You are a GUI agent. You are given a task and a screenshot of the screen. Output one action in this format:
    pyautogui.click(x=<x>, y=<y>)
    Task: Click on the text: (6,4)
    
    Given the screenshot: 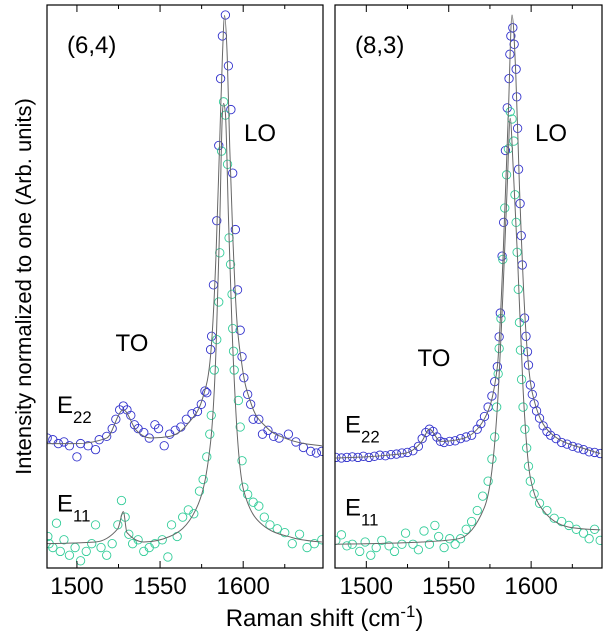 What is the action you would take?
    pyautogui.click(x=91, y=45)
    